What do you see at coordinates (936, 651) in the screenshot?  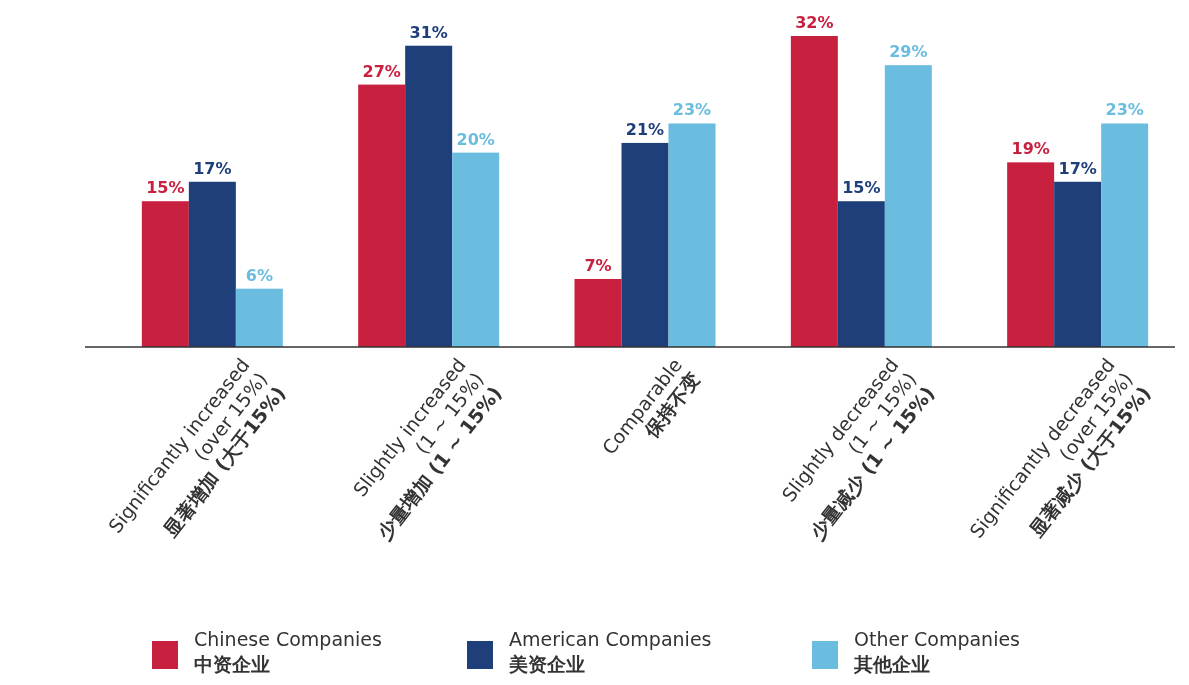 I see `legend-label: Other Companies 其他企业` at bounding box center [936, 651].